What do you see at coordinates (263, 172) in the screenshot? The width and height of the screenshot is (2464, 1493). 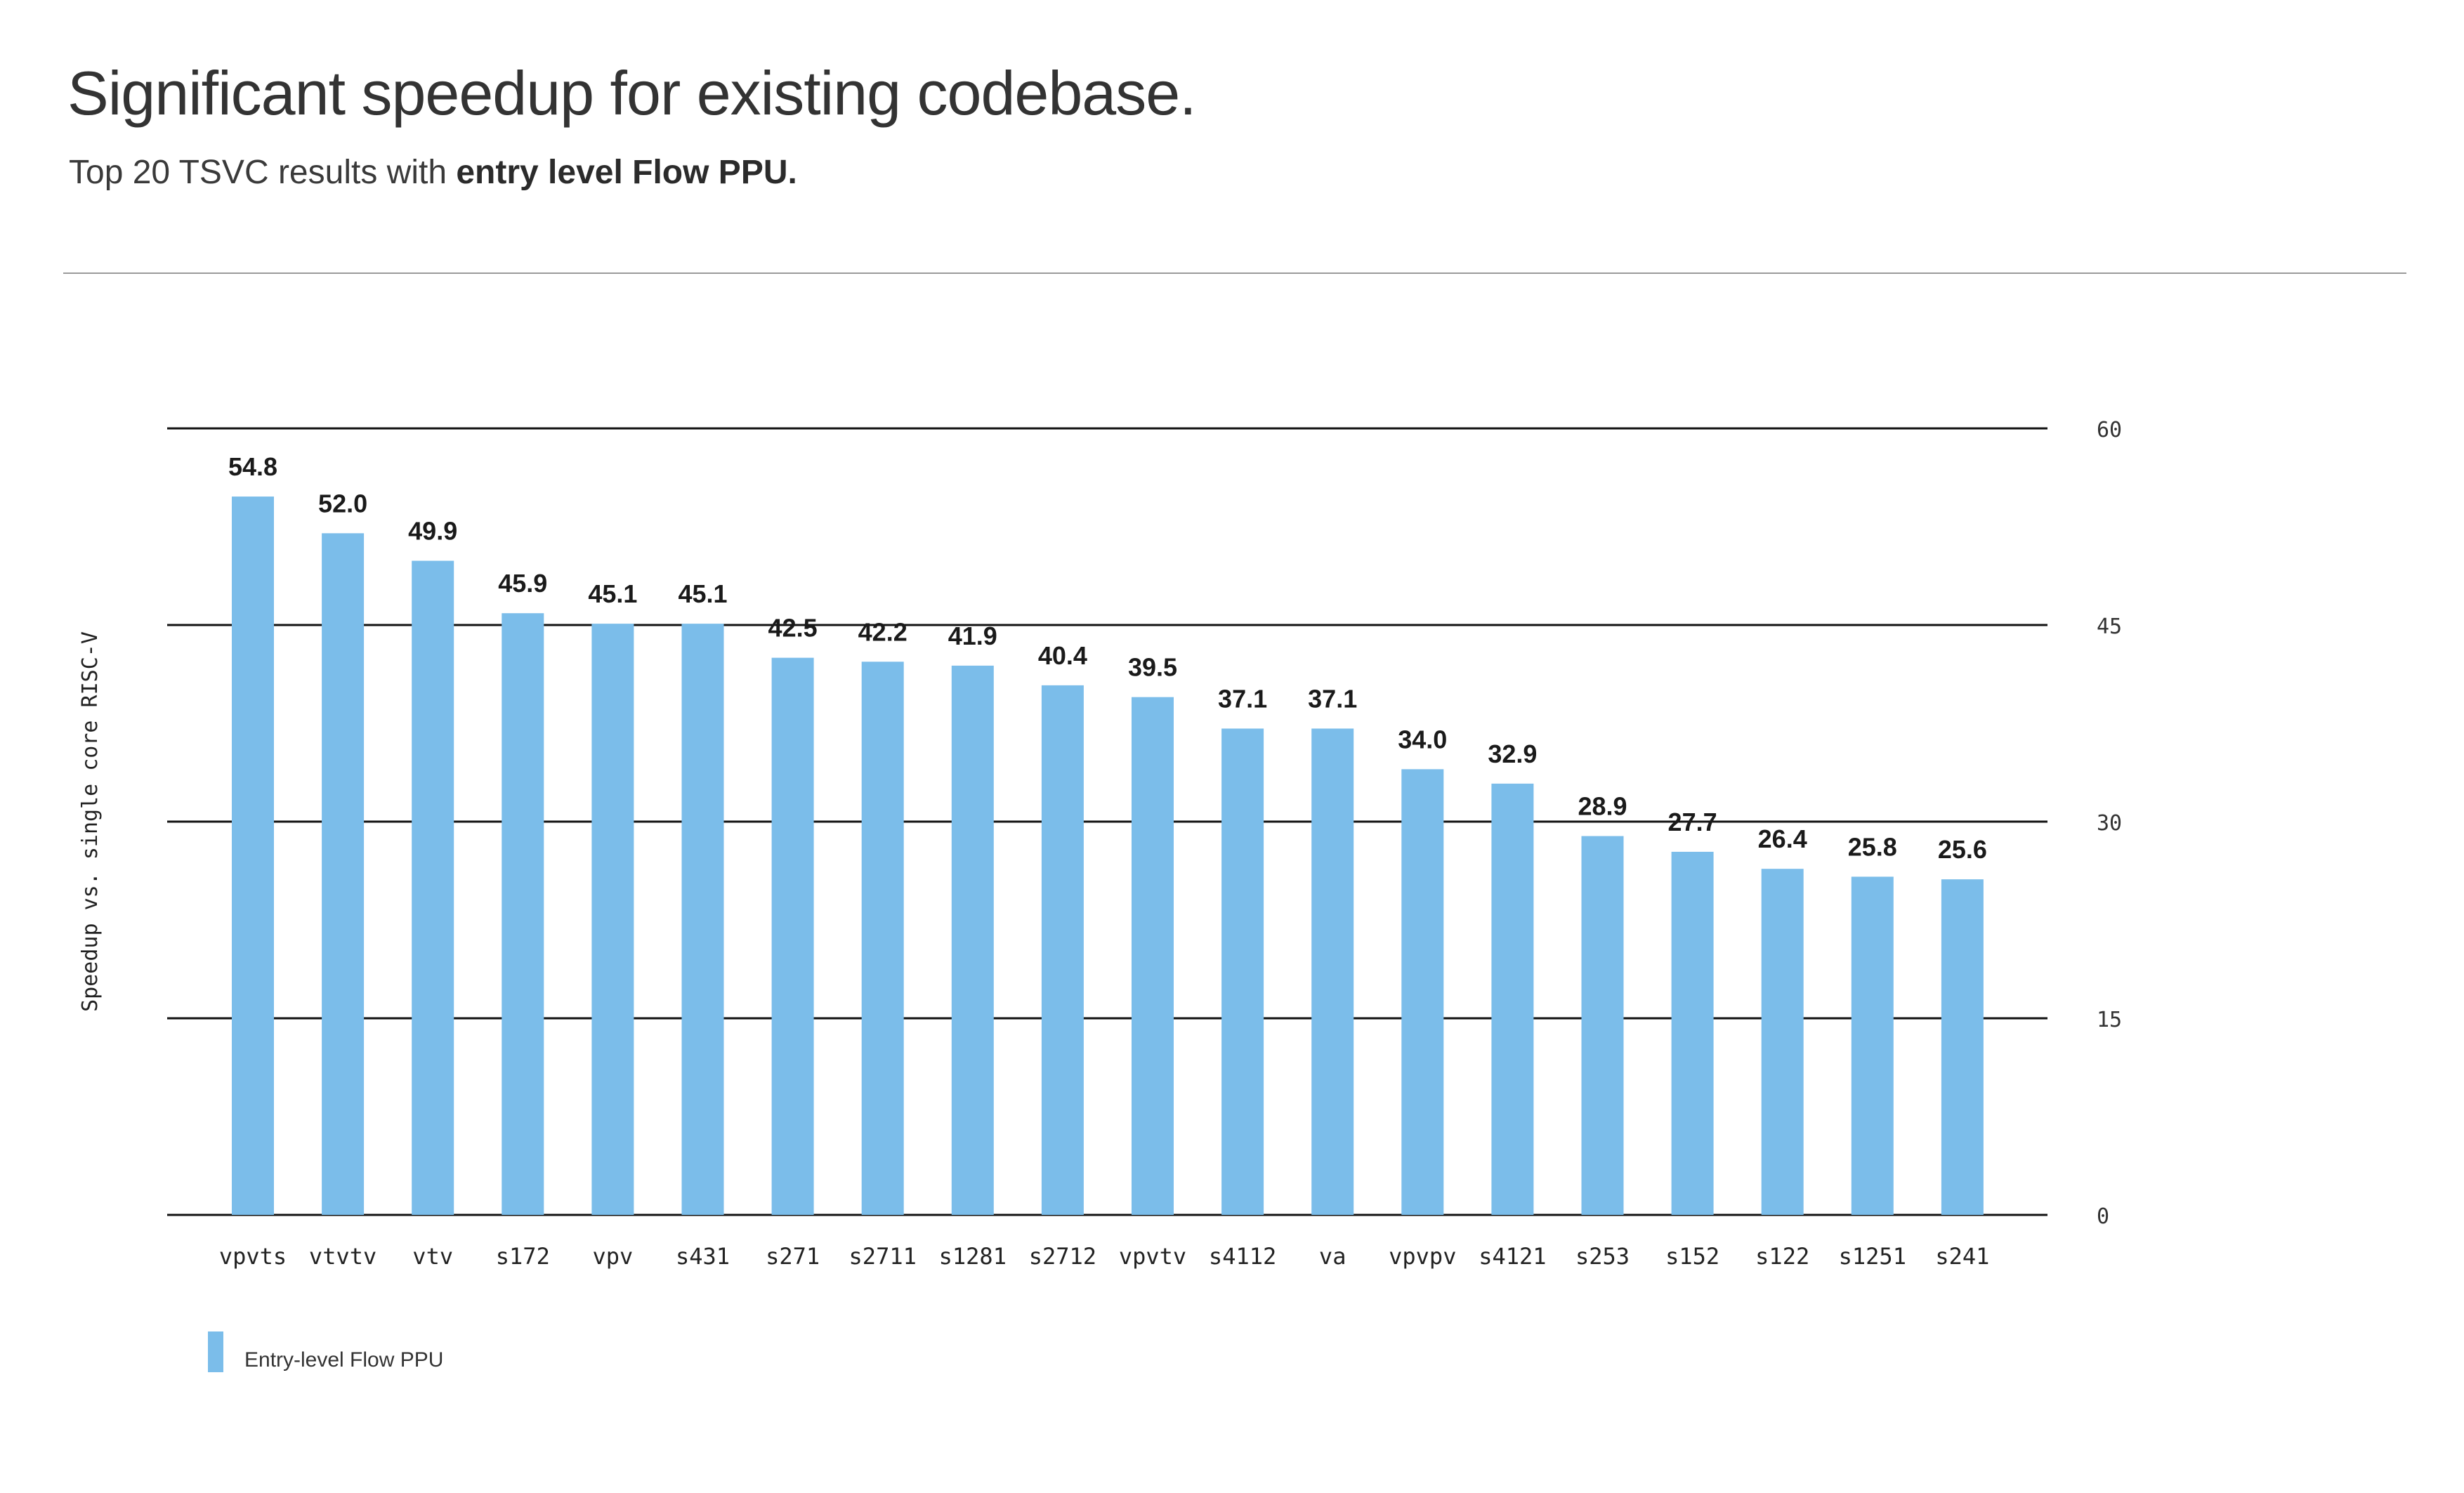 I see `subtitle-prefix: Top 20 TSVC results with` at bounding box center [263, 172].